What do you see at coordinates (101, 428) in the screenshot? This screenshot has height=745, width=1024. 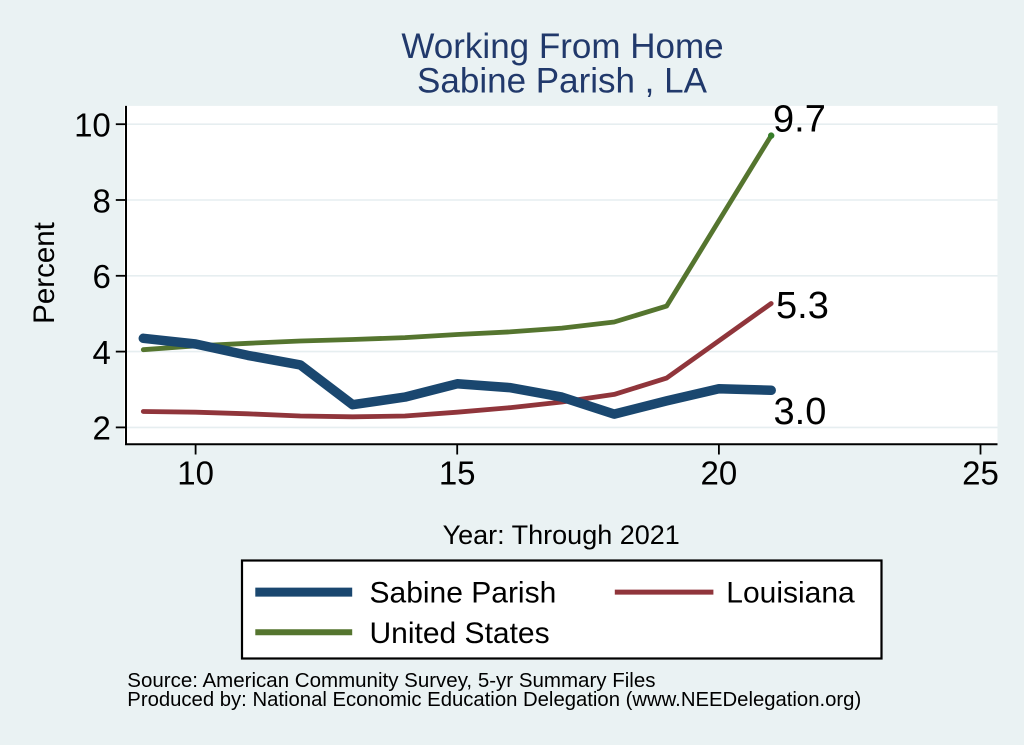 I see `svg-text: 2` at bounding box center [101, 428].